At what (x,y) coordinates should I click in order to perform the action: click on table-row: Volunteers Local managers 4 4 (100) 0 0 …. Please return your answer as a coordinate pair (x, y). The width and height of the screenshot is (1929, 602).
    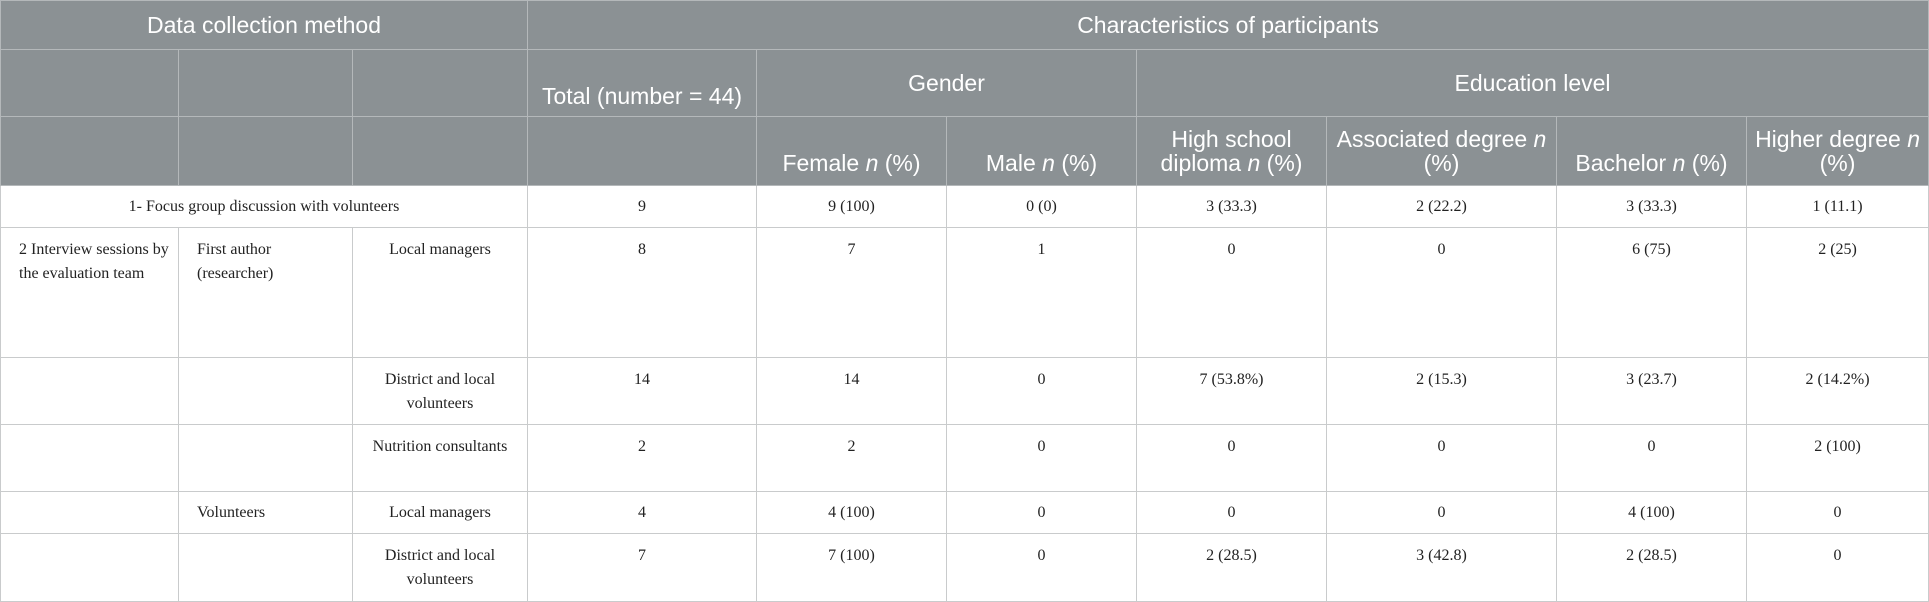
    Looking at the image, I should click on (964, 512).